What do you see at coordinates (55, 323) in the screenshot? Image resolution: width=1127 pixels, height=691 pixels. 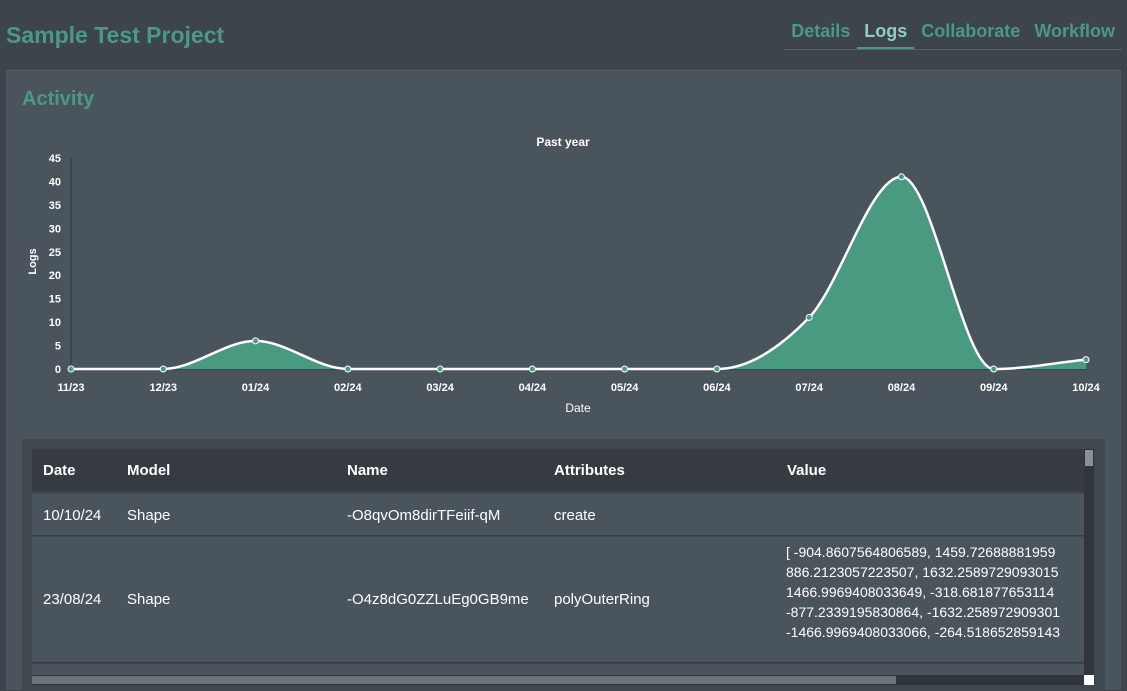 I see `y-tick-label: 10` at bounding box center [55, 323].